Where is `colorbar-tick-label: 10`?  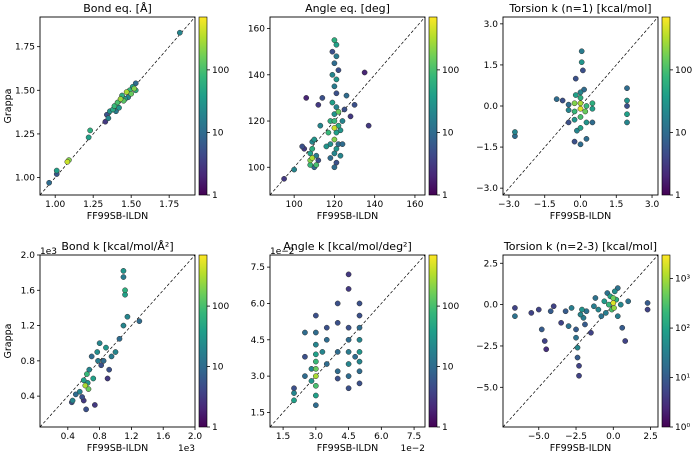
colorbar-tick-label: 10 is located at coordinates (448, 368).